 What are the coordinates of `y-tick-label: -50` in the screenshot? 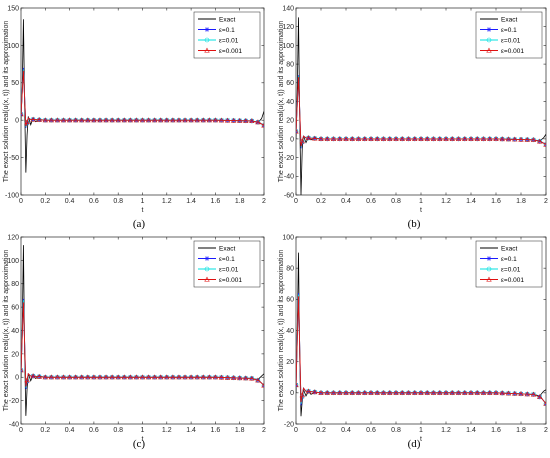 It's located at (14, 158).